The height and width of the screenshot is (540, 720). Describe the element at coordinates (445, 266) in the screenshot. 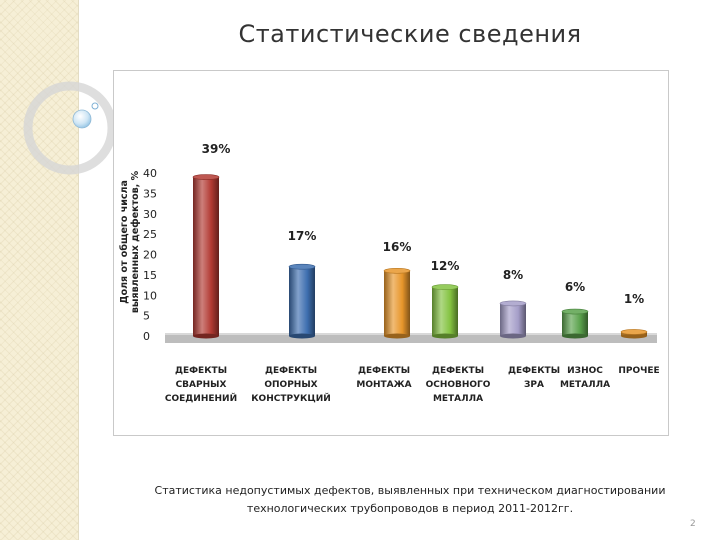

I see `data-label: 12%` at that location.